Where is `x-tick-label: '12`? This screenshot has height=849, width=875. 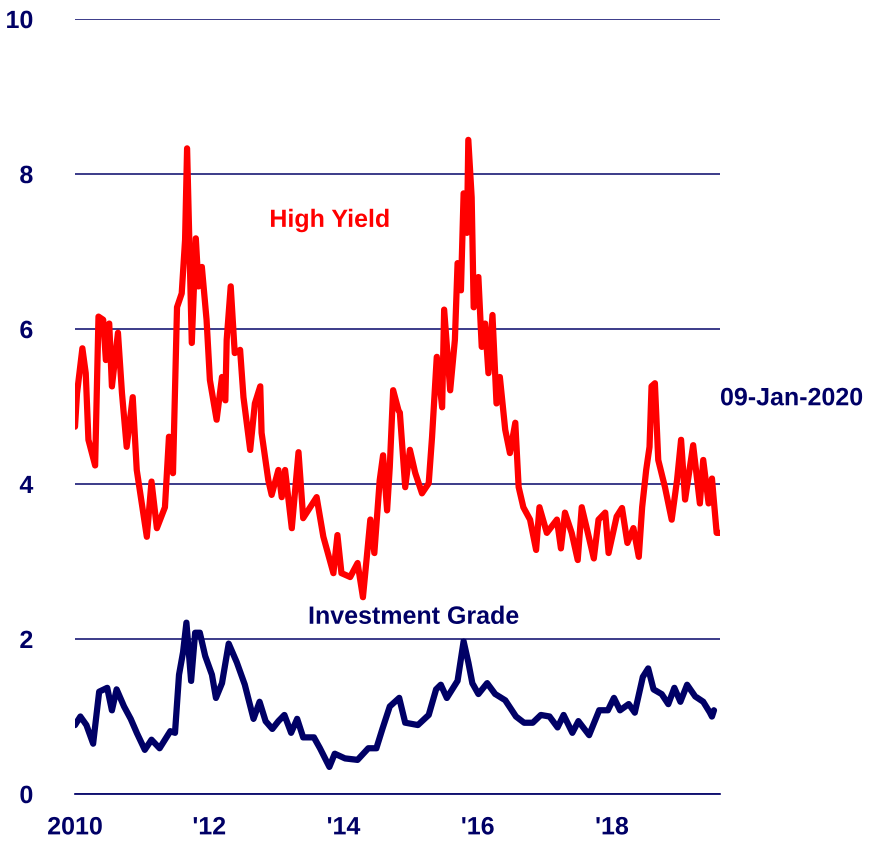
x-tick-label: '12 is located at coordinates (210, 825).